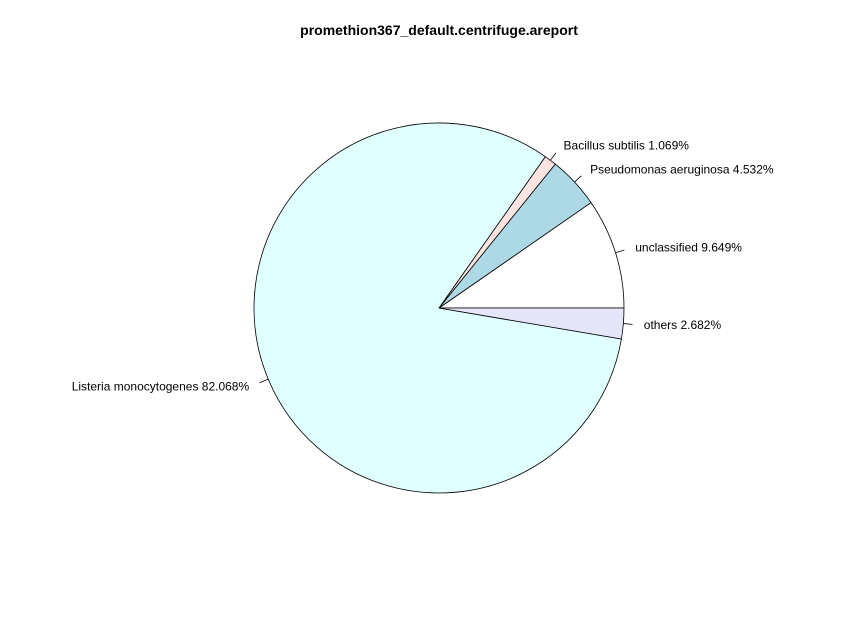 The height and width of the screenshot is (632, 850). Describe the element at coordinates (439, 30) in the screenshot. I see `chart-title: promethion367_default.centrifuge.areport` at that location.